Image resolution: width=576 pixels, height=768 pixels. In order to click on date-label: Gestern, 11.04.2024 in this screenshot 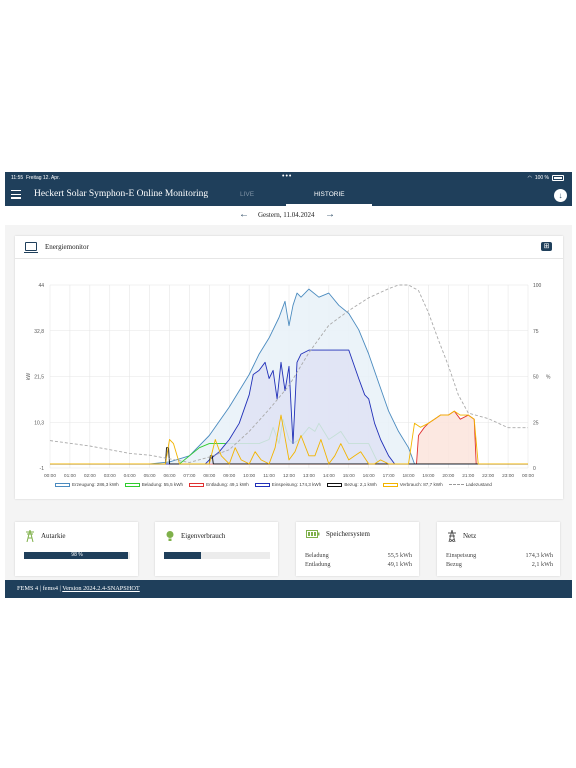, I will do `click(286, 215)`.